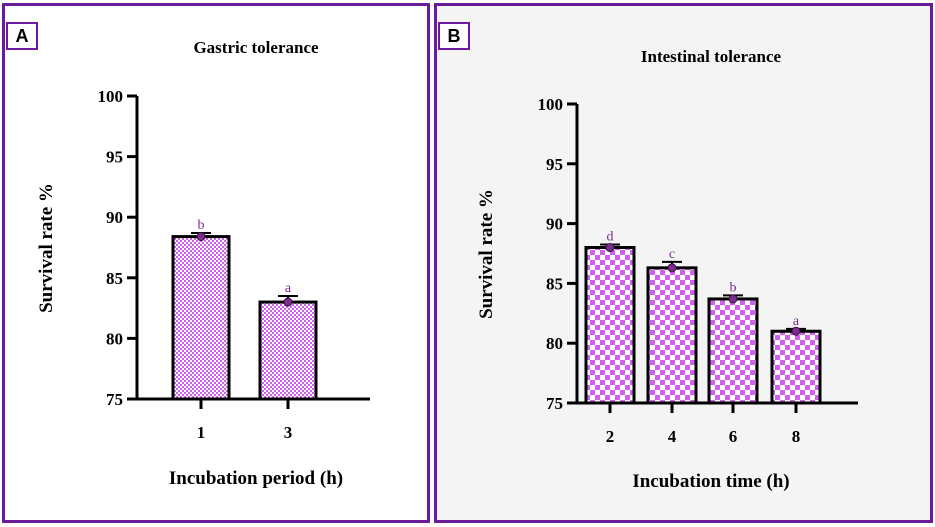 Image resolution: width=935 pixels, height=527 pixels. I want to click on chart2-xtick-label-4: 4, so click(672, 436).